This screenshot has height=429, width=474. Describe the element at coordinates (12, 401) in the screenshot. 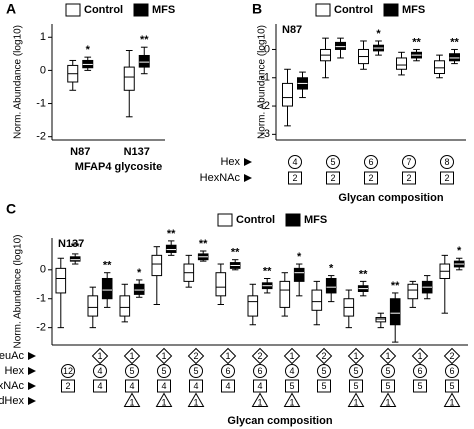

I see `row-label: dHex` at that location.